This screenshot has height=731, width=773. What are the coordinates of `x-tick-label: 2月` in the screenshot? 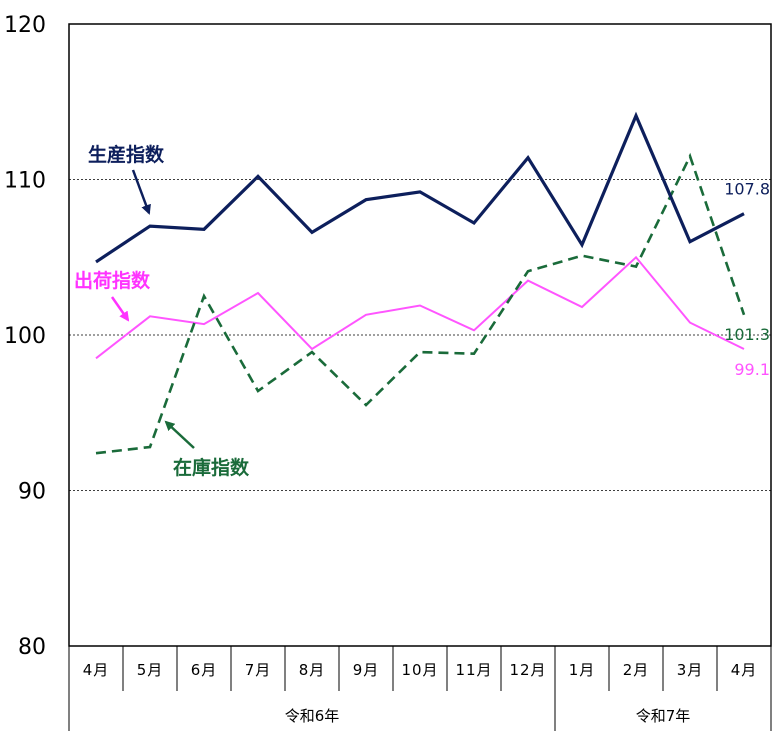 It's located at (636, 670).